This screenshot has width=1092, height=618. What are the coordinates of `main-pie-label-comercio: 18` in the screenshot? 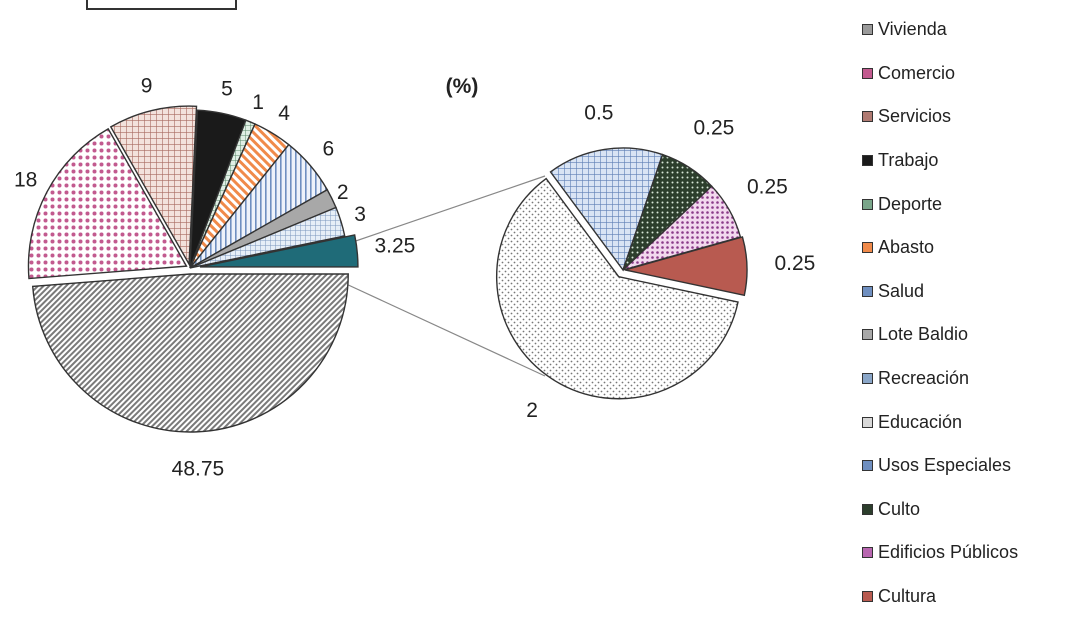 It's located at (25, 180).